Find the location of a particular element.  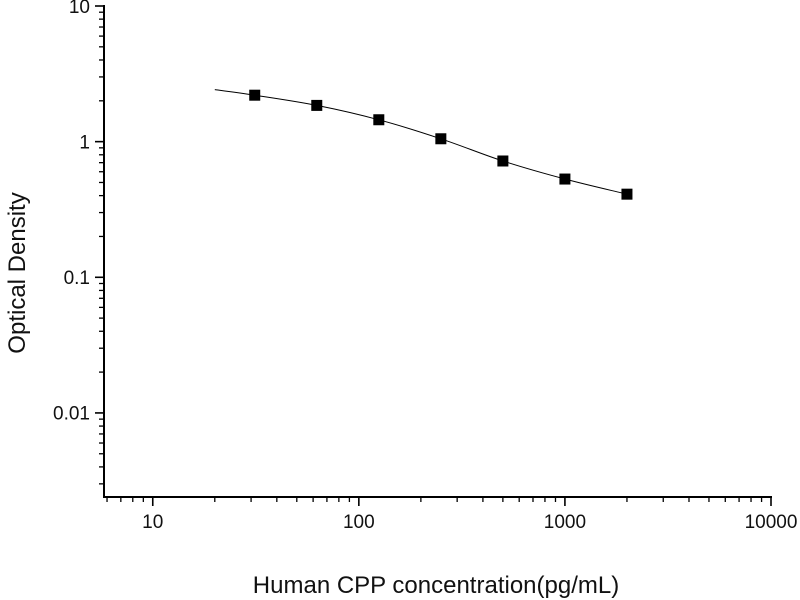

y-tick-label: 1 is located at coordinates (84, 142).